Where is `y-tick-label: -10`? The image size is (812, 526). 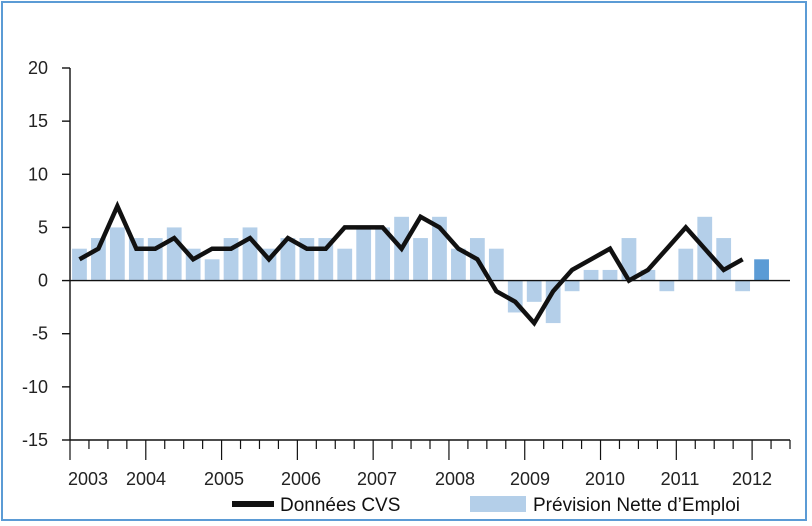
y-tick-label: -10 is located at coordinates (35, 387).